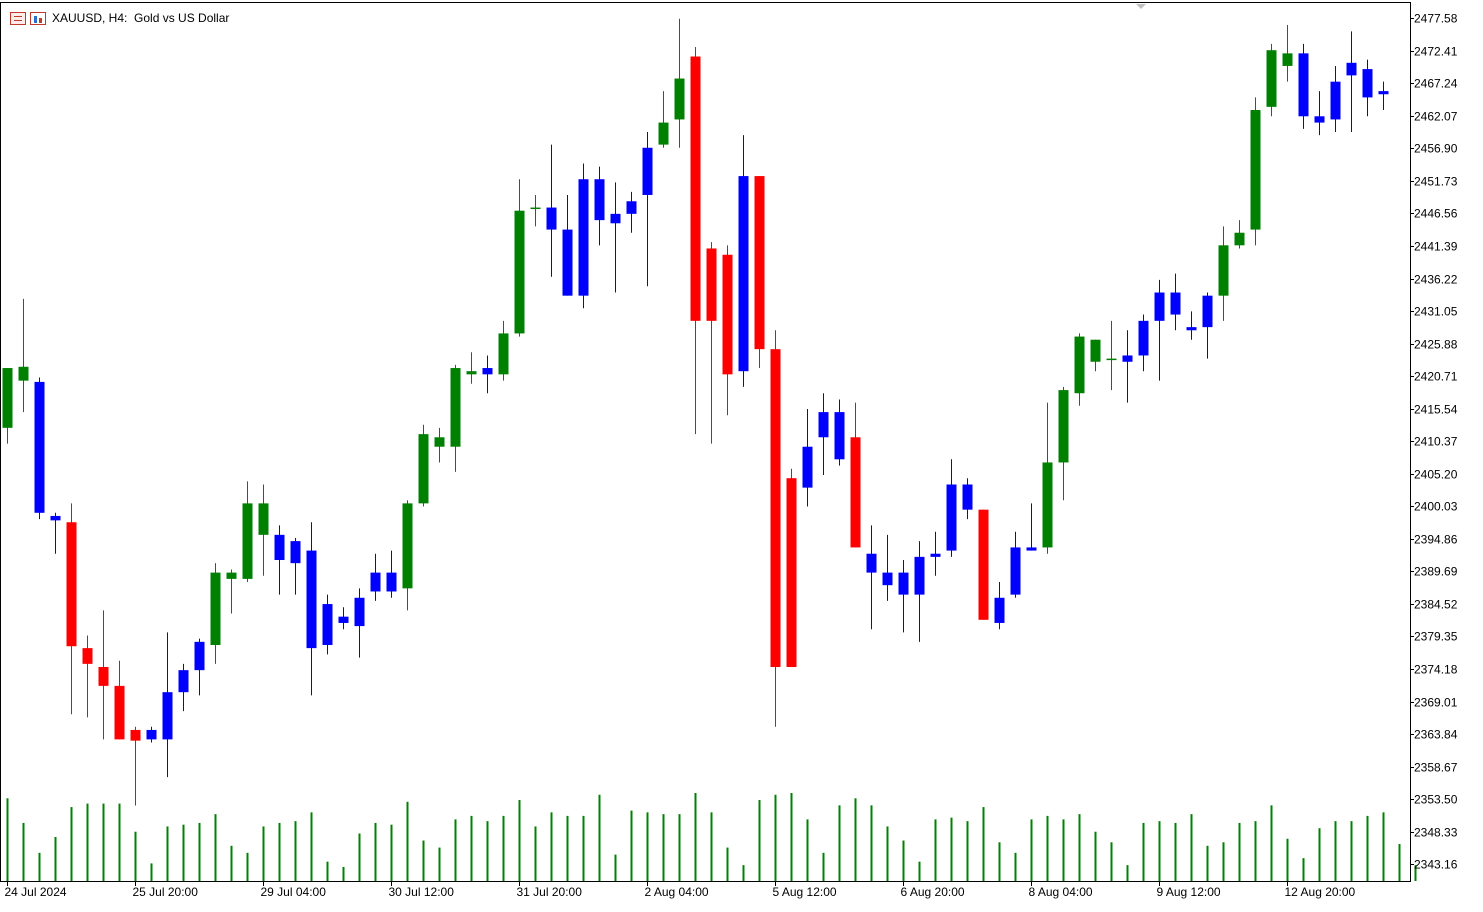 This screenshot has width=1483, height=912. Describe the element at coordinates (36, 892) in the screenshot. I see `time-tick-label: 24 Jul 2024` at that location.